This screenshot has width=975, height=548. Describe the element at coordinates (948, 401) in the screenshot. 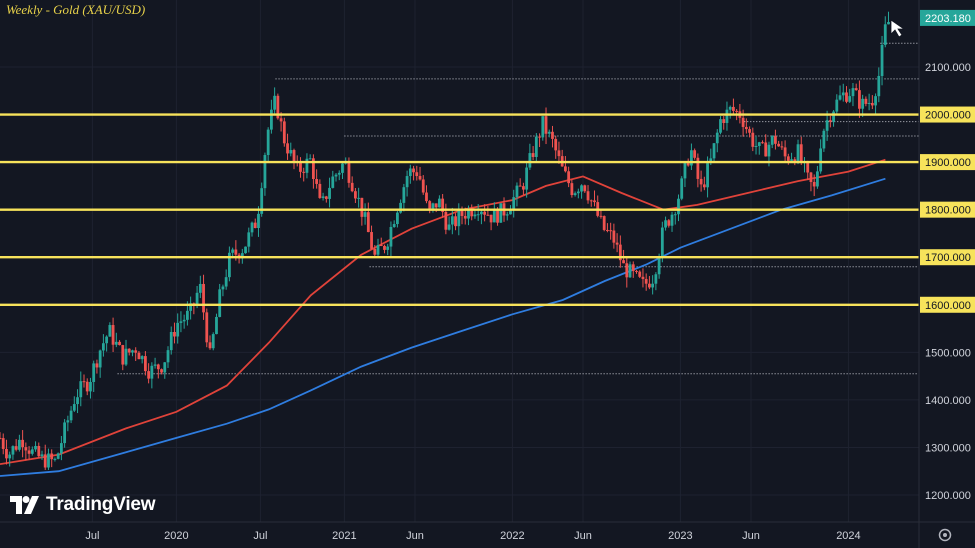

I see `y-tick-label: 1400.000` at that location.